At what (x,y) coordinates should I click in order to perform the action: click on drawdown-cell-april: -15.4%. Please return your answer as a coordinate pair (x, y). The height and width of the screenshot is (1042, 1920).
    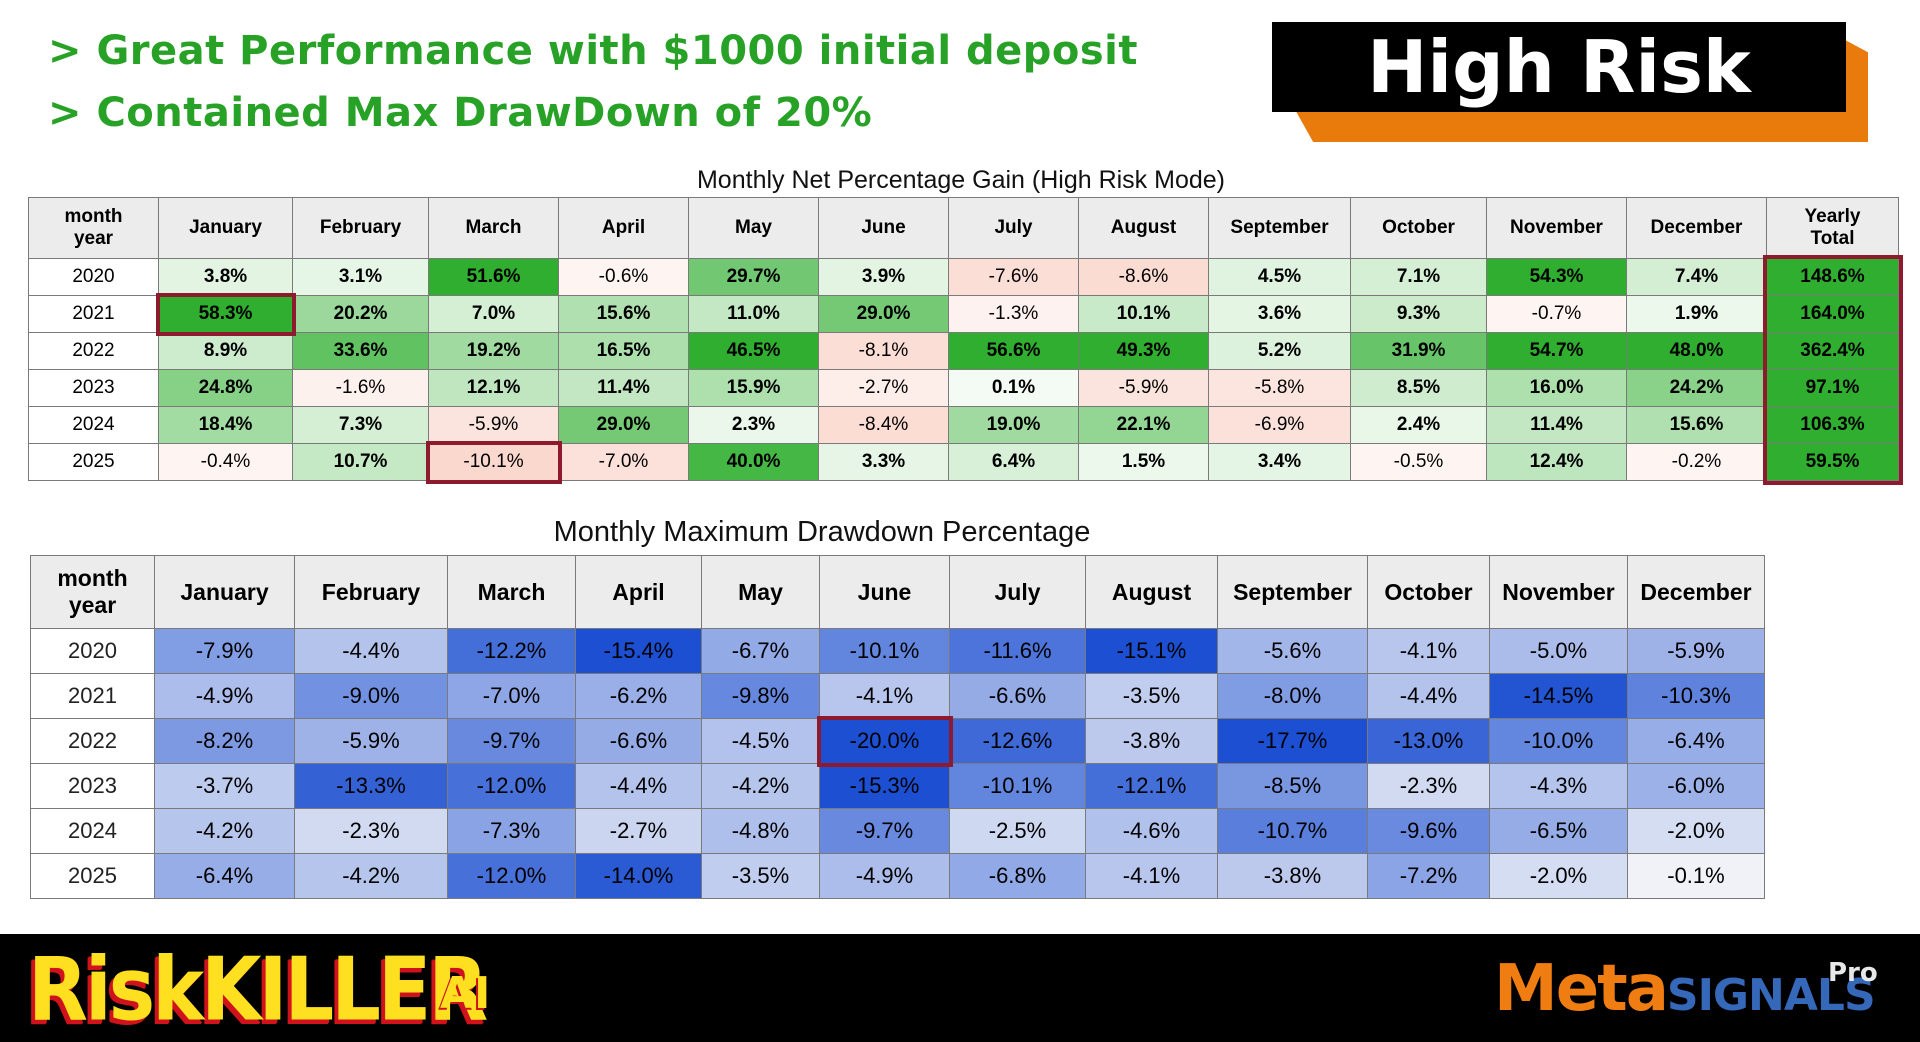
    Looking at the image, I should click on (638, 651).